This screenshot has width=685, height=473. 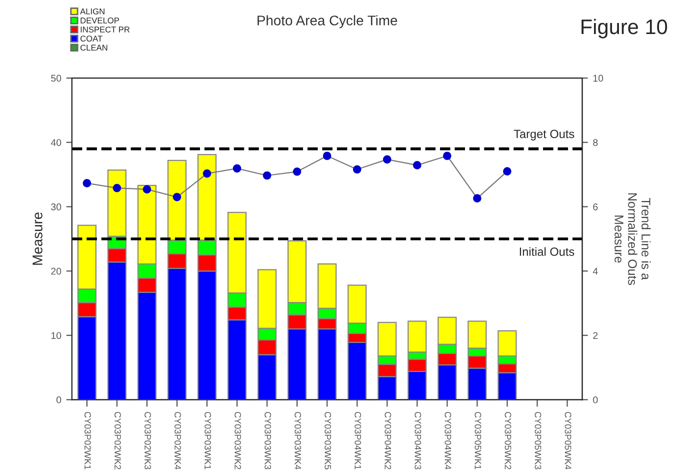 What do you see at coordinates (117, 441) in the screenshot?
I see `x-tick-label: CY03P02WK2` at bounding box center [117, 441].